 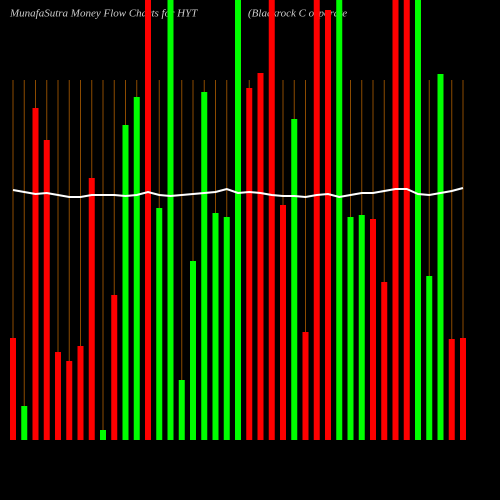 I want to click on money-flow-line, so click(x=238, y=193).